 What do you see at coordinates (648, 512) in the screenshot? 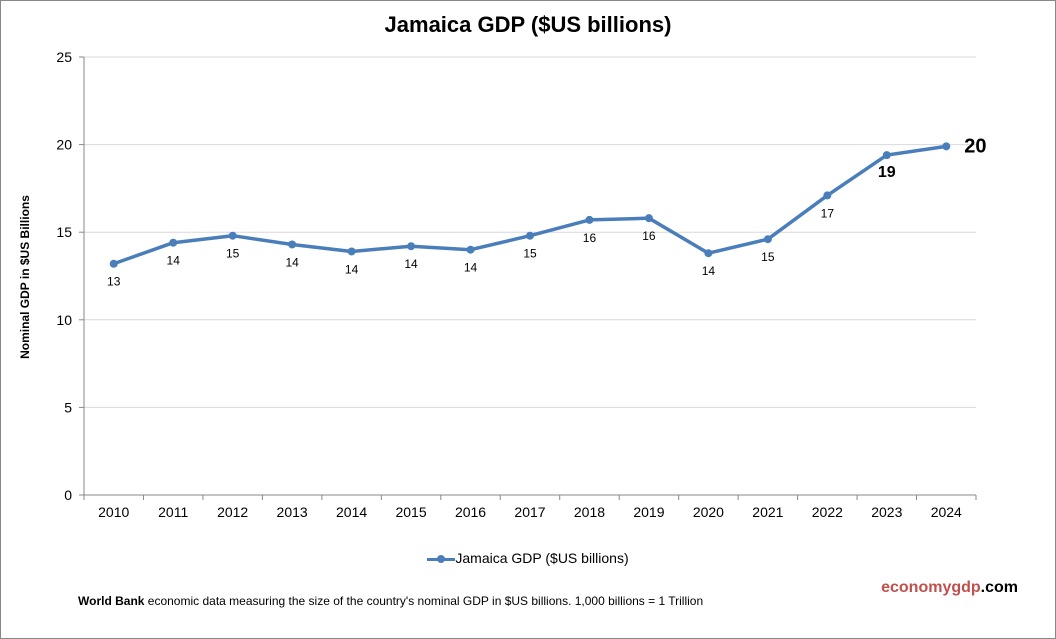
I see `x-tick-label: 2019` at bounding box center [648, 512].